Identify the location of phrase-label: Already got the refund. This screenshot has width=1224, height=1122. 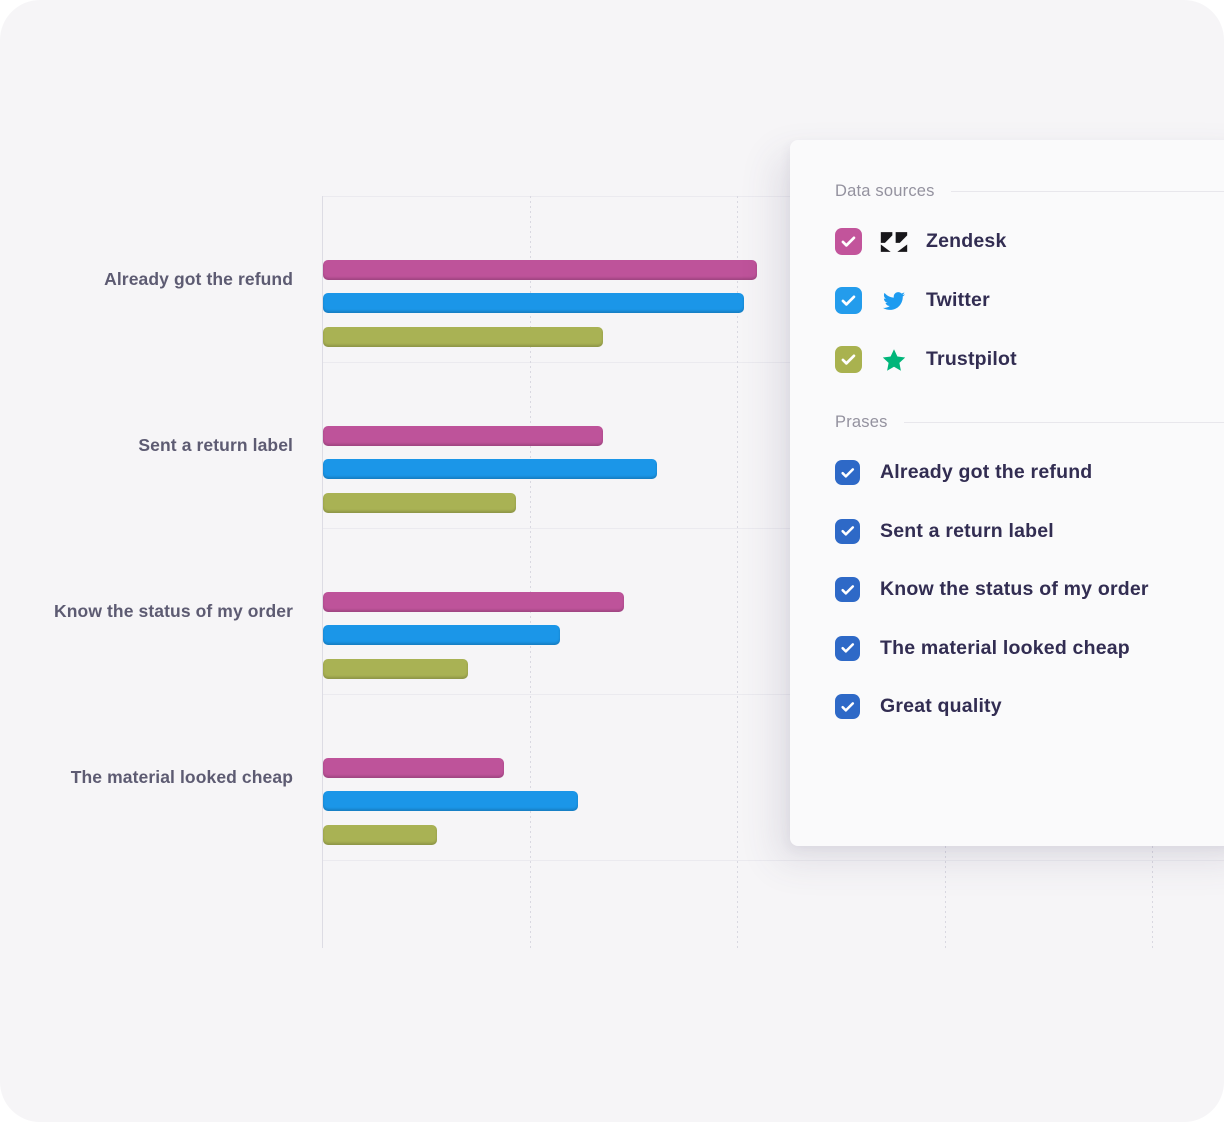
(986, 472).